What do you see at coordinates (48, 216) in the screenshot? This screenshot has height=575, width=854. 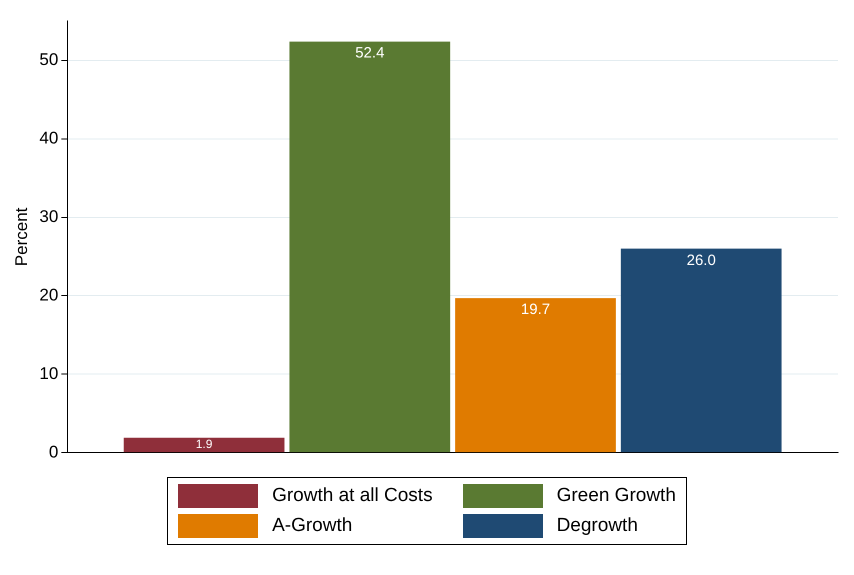 I see `y-tick-label: 30` at bounding box center [48, 216].